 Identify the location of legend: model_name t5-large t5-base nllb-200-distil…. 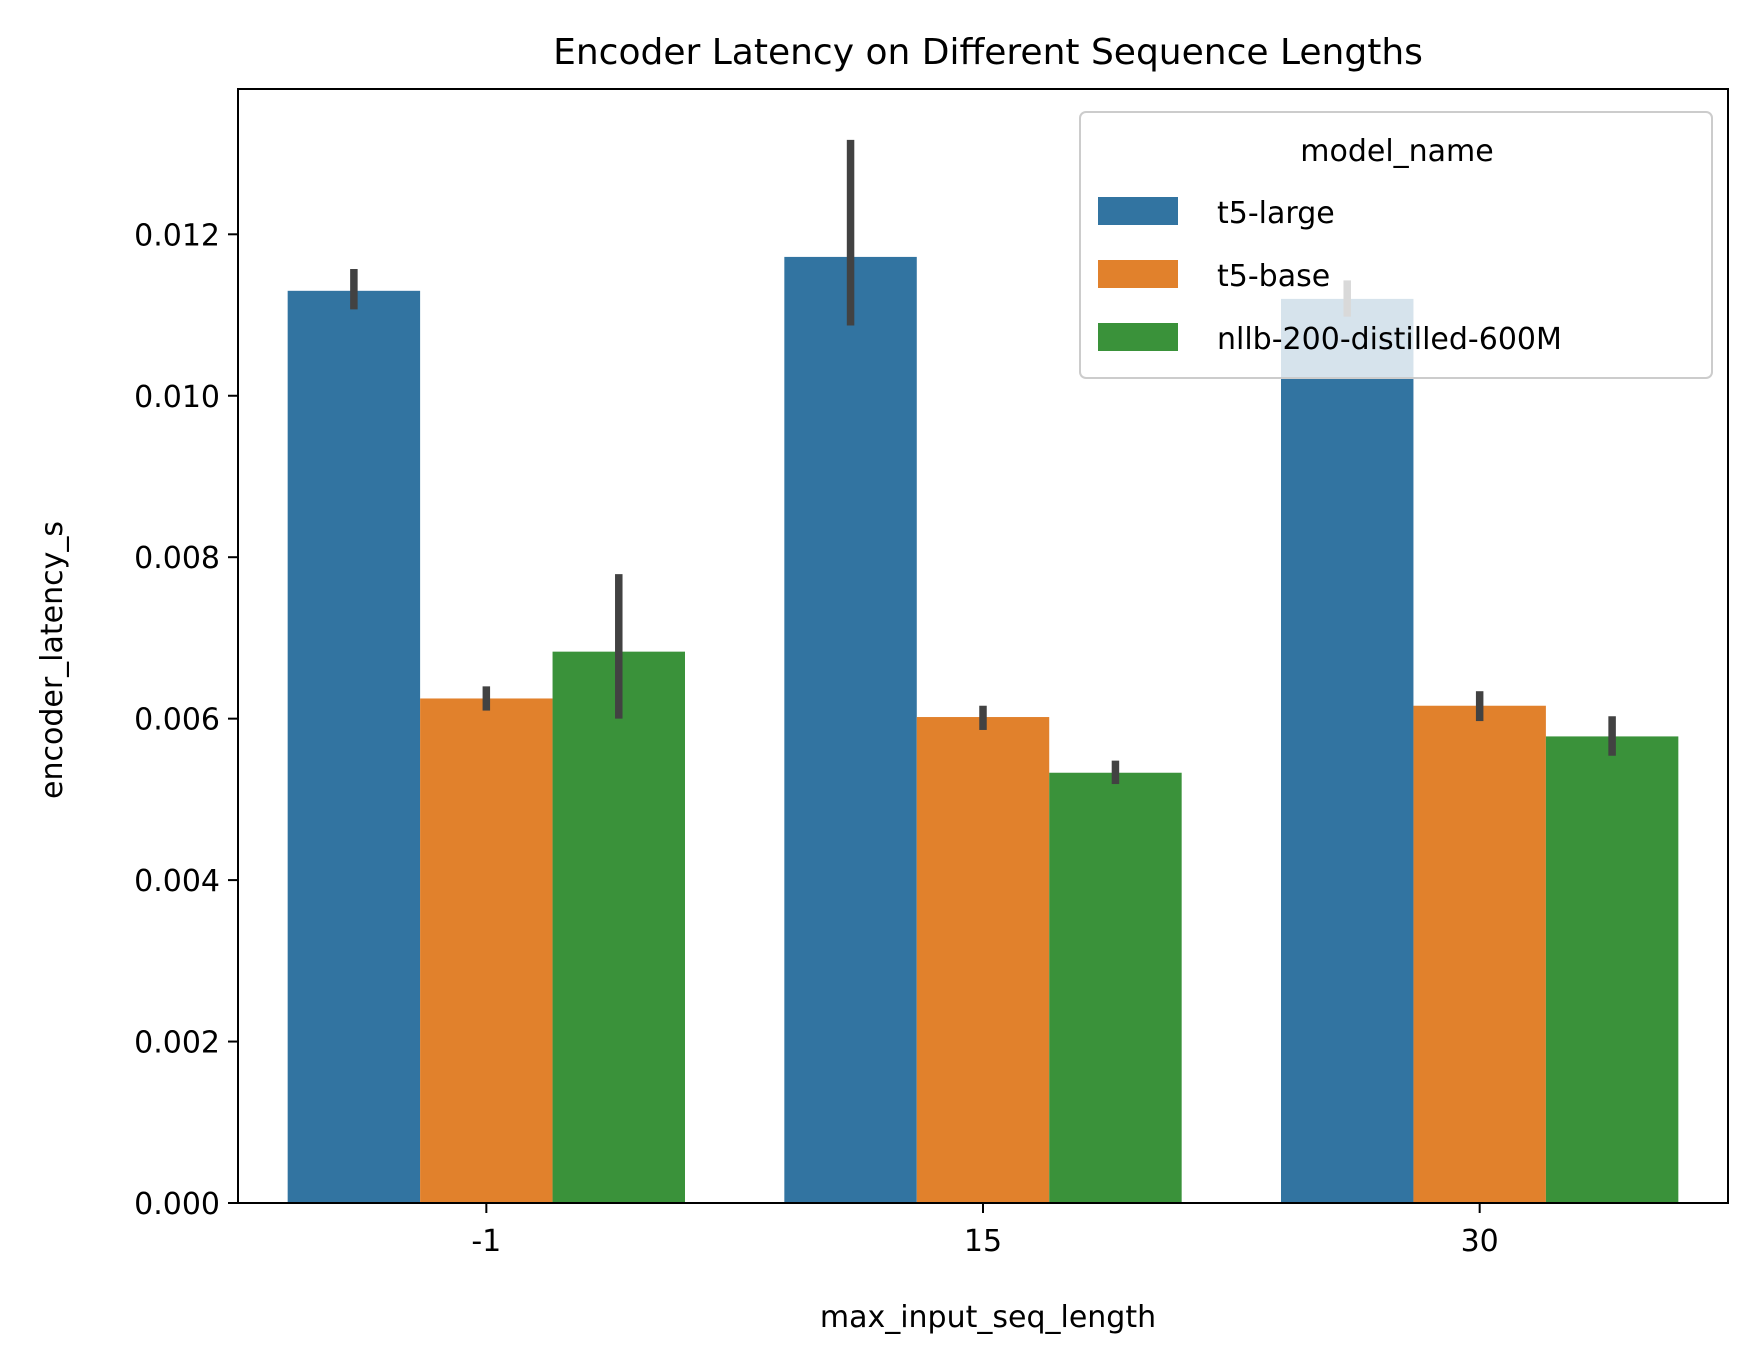
(1396, 245).